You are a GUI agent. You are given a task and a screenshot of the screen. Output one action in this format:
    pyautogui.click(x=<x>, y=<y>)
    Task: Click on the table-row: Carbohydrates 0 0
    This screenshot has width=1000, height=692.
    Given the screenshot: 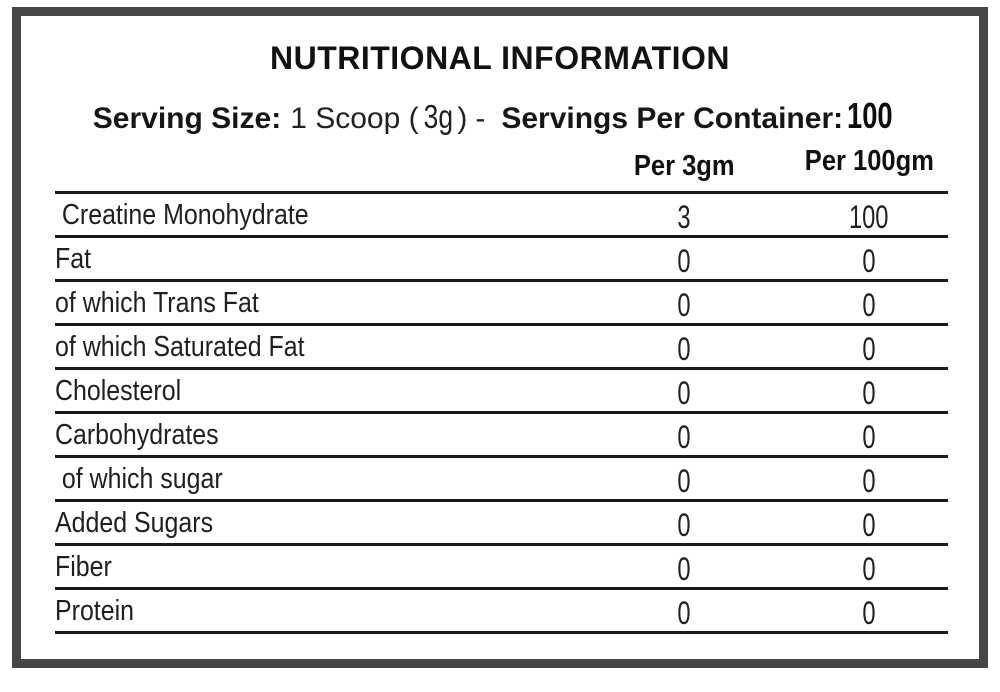 What is the action you would take?
    pyautogui.click(x=501, y=436)
    